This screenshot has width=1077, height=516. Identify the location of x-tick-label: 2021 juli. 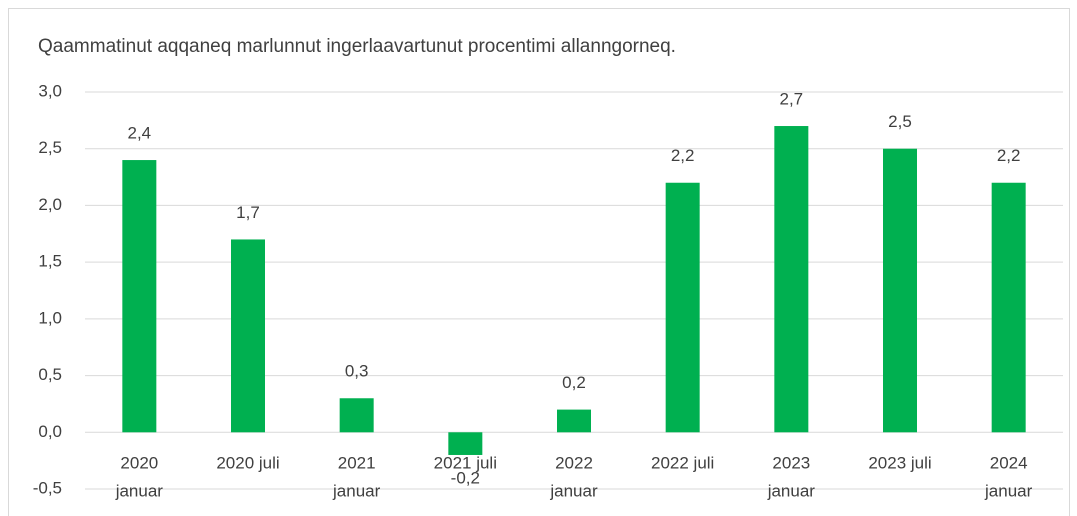
(465, 462).